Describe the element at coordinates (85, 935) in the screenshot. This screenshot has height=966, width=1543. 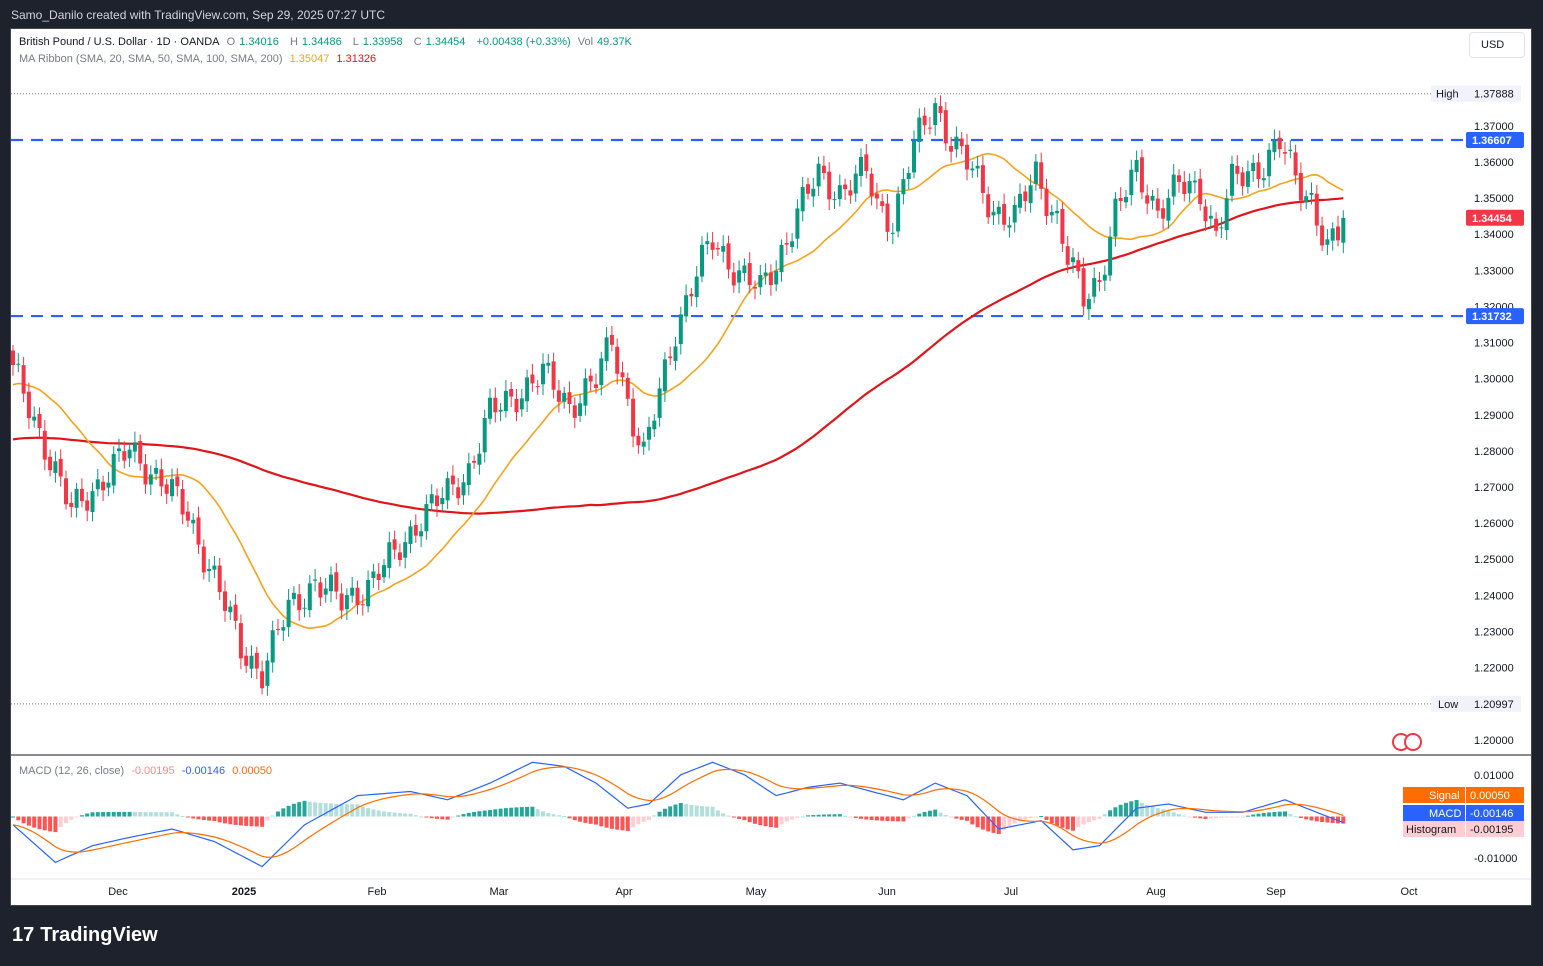
I see `tradingview-logo: 17 TradingView` at that location.